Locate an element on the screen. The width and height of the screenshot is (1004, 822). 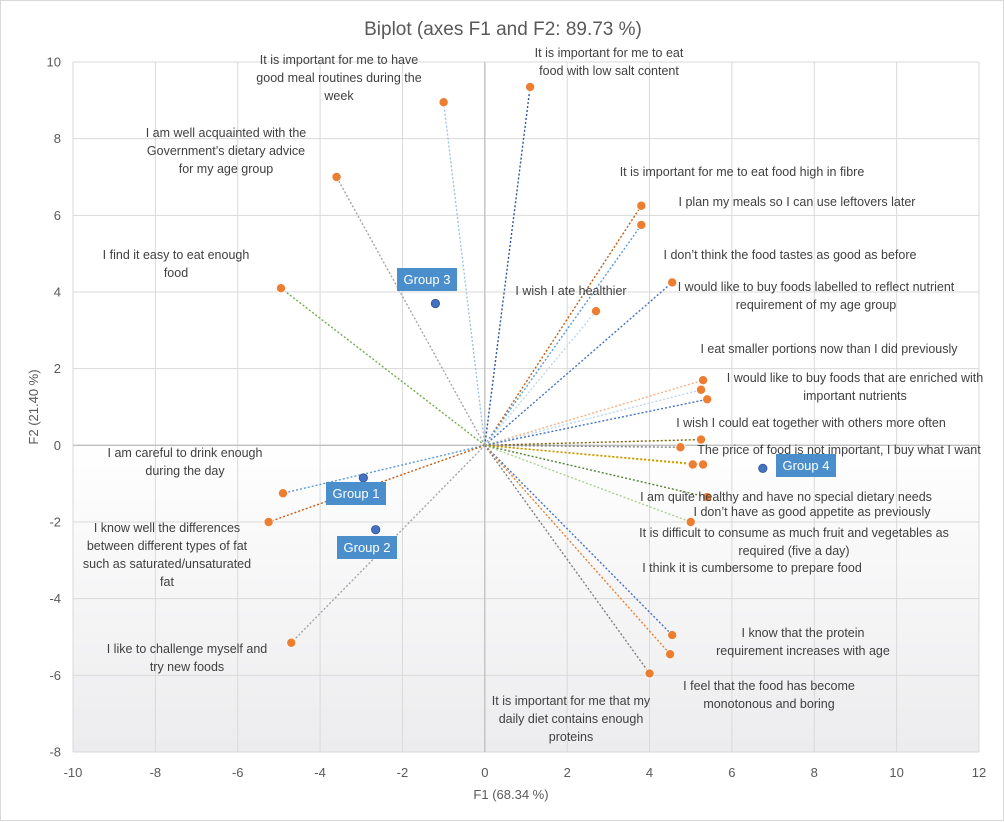
y-tick-label: 8 is located at coordinates (57, 138).